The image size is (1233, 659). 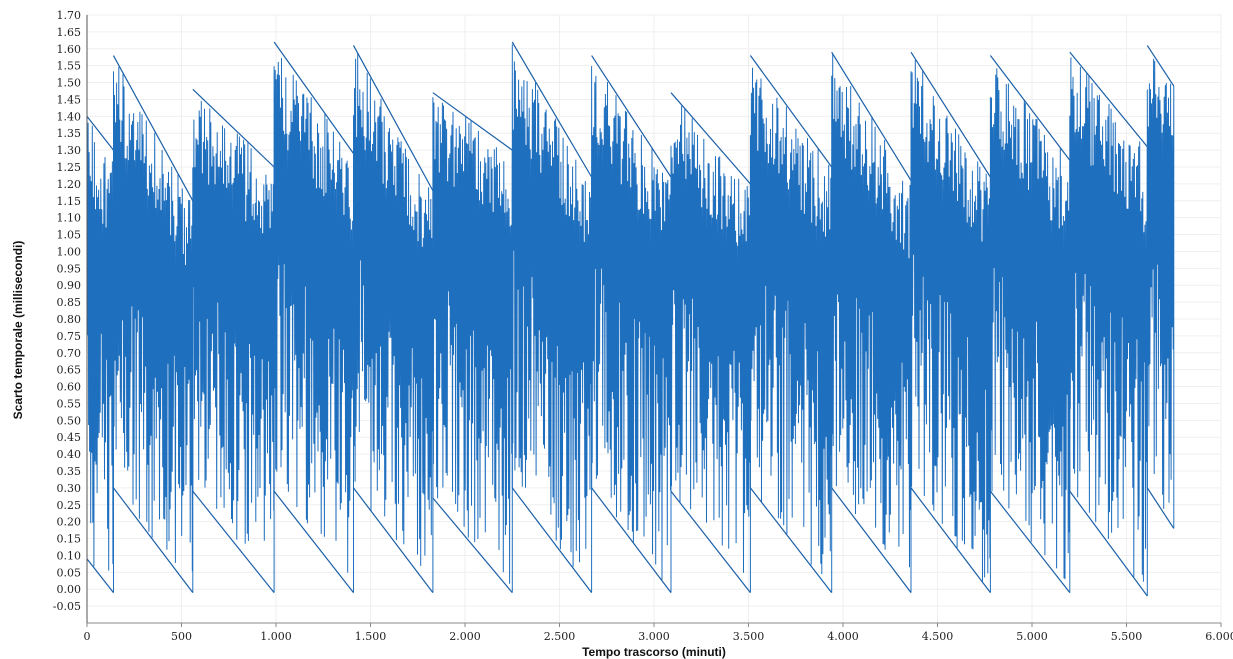 I want to click on y-tick-label: 1.45, so click(x=69, y=99).